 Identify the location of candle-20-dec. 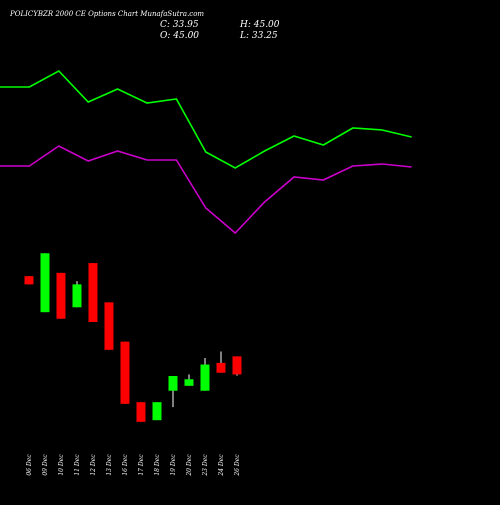
(189, 380).